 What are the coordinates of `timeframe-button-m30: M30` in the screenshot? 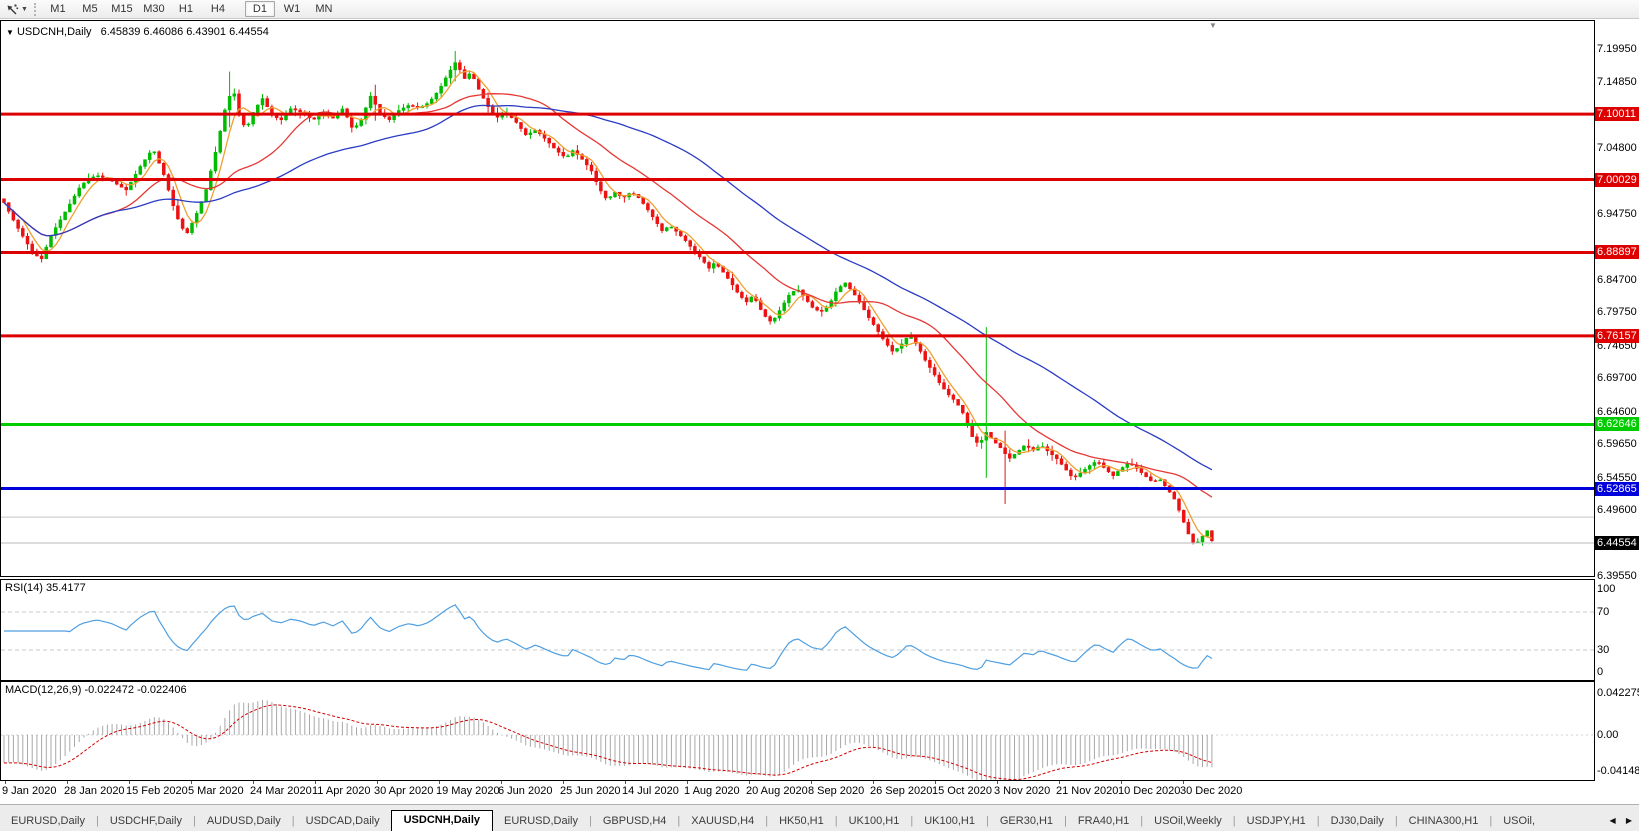 It's located at (154, 9).